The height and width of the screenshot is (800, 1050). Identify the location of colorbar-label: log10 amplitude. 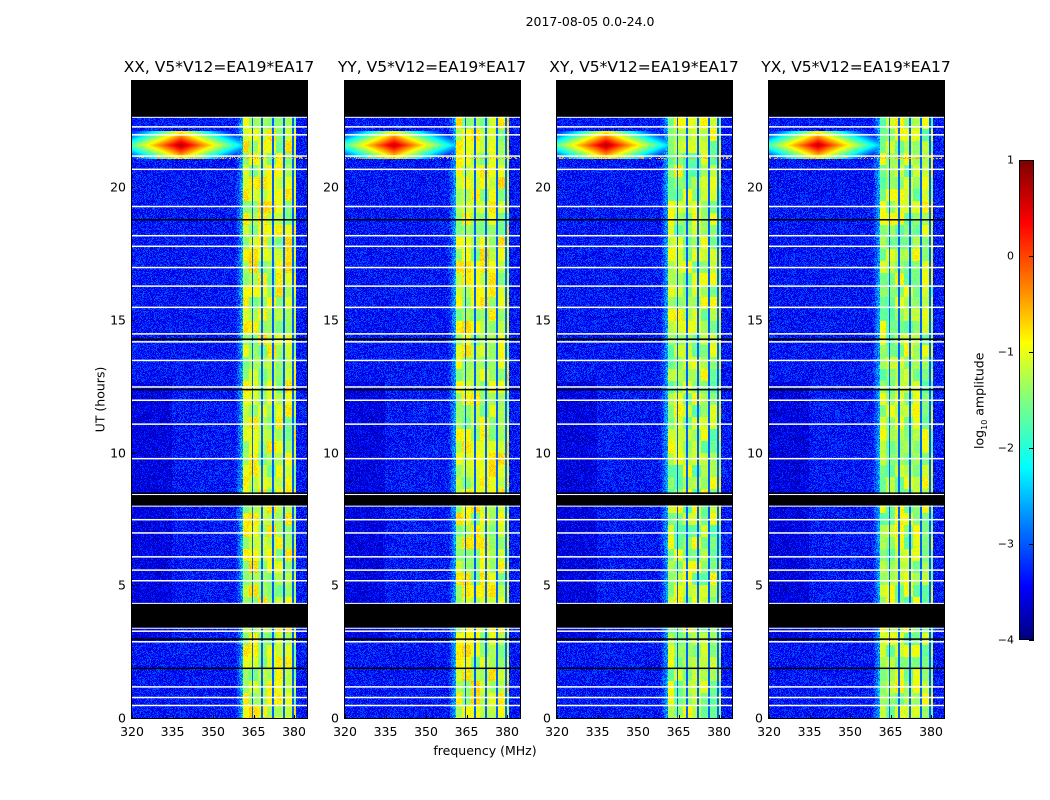
(980, 401).